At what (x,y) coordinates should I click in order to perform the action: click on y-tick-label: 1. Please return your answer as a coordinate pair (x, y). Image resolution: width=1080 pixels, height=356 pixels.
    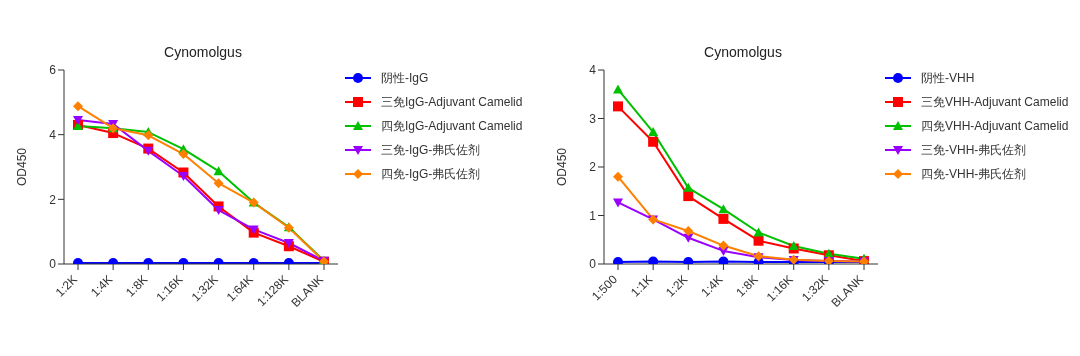
    Looking at the image, I should click on (593, 215).